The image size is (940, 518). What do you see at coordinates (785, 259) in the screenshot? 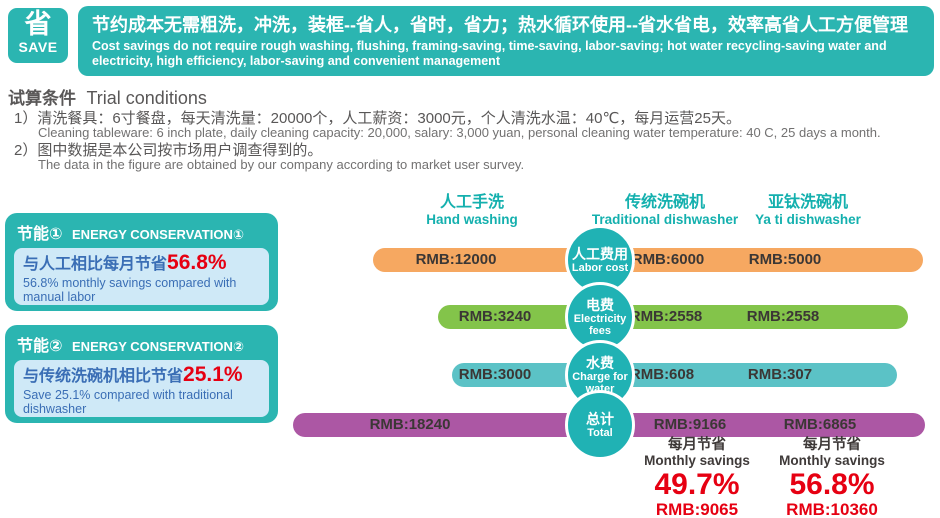
I see `value-labor-yati: RMB:5000` at bounding box center [785, 259].